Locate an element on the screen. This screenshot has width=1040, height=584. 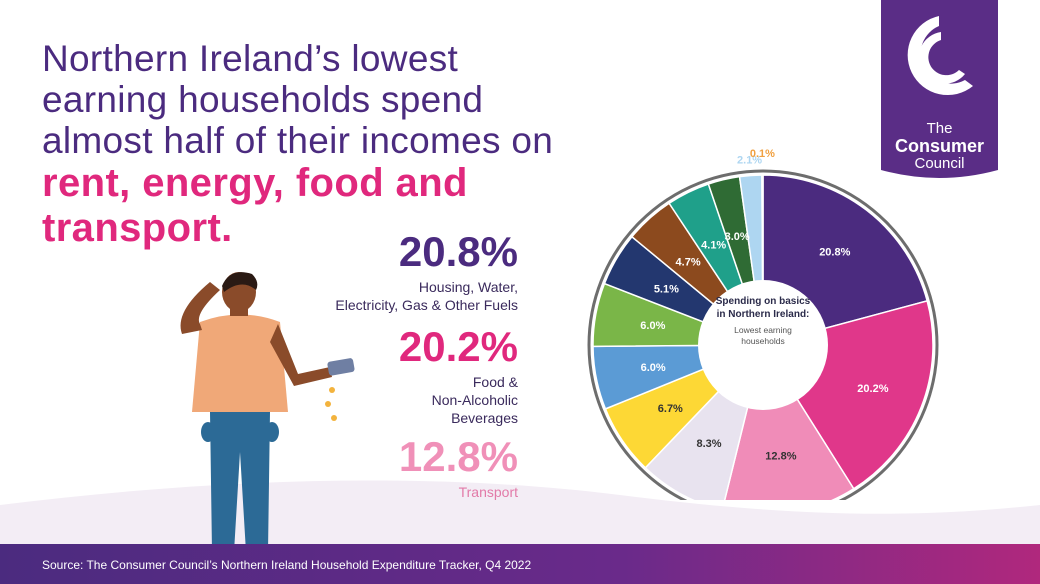
stat-label: Transport is located at coordinates (458, 492).